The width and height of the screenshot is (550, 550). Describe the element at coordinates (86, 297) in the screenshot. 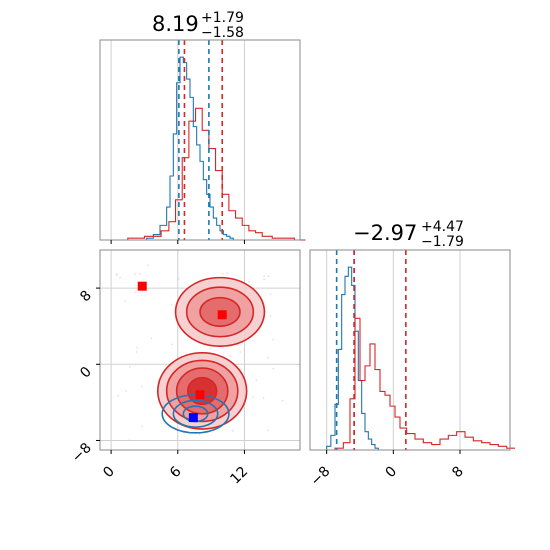

I see `y-tick-label: 8` at that location.